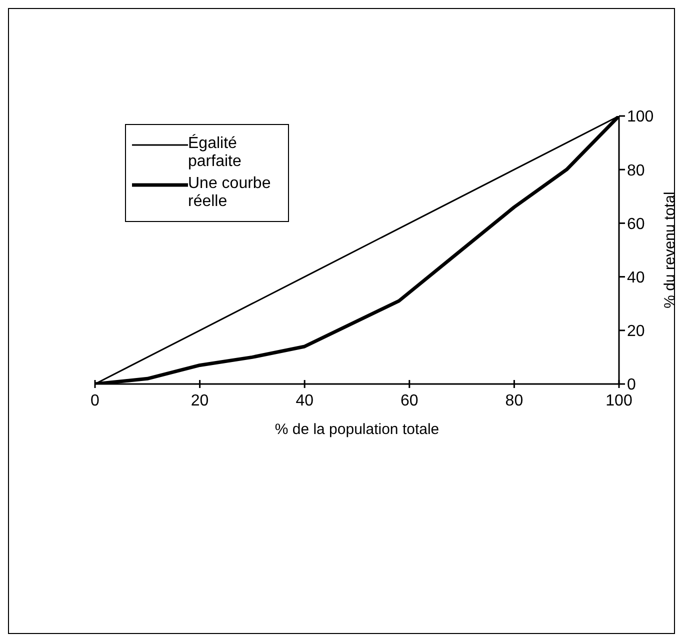  What do you see at coordinates (636, 171) in the screenshot?
I see `y-tick-label: 80` at bounding box center [636, 171].